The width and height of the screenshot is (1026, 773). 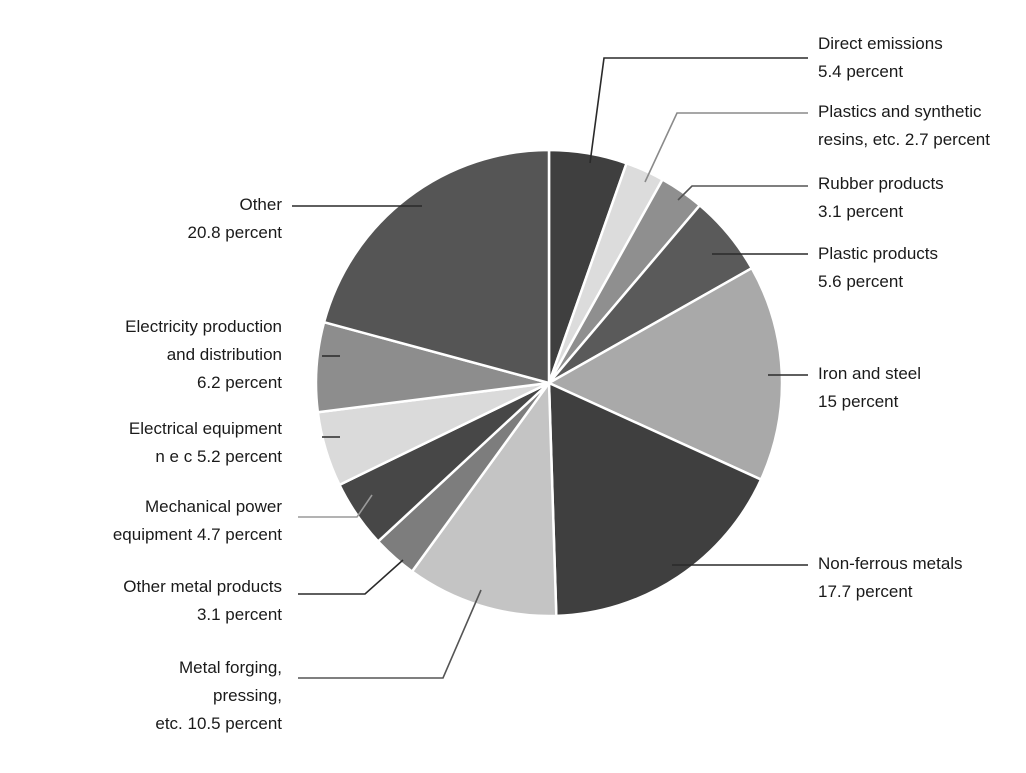 What do you see at coordinates (247, 695) in the screenshot?
I see `slice-label-line: pressing,` at bounding box center [247, 695].